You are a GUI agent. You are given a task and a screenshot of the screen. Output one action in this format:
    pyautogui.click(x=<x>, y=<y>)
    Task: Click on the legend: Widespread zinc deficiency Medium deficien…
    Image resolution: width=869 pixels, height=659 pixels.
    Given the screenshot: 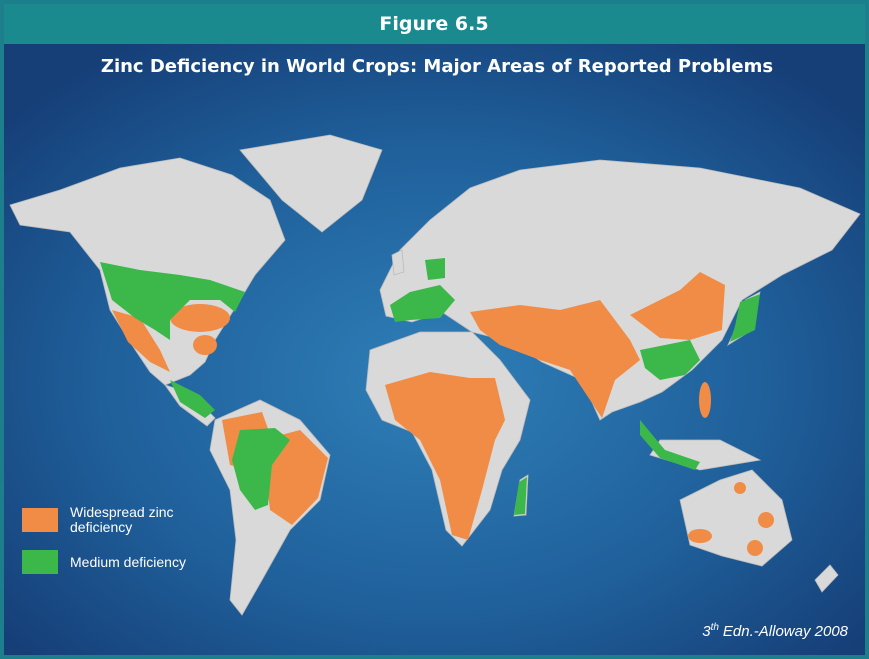 What is the action you would take?
    pyautogui.click(x=104, y=539)
    